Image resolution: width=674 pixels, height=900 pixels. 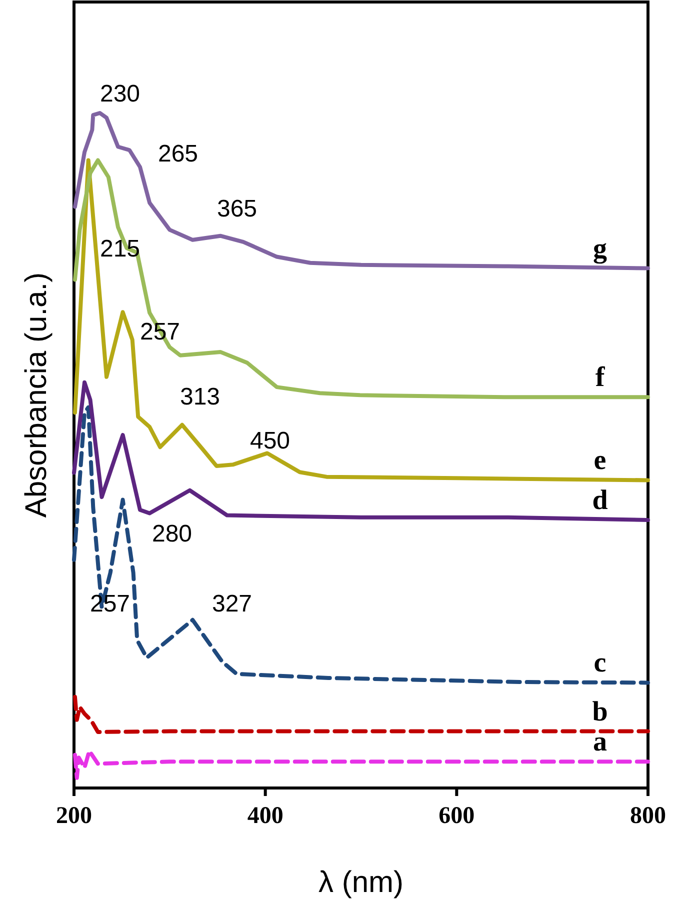 I want to click on x-tick-label: 800, so click(x=648, y=816).